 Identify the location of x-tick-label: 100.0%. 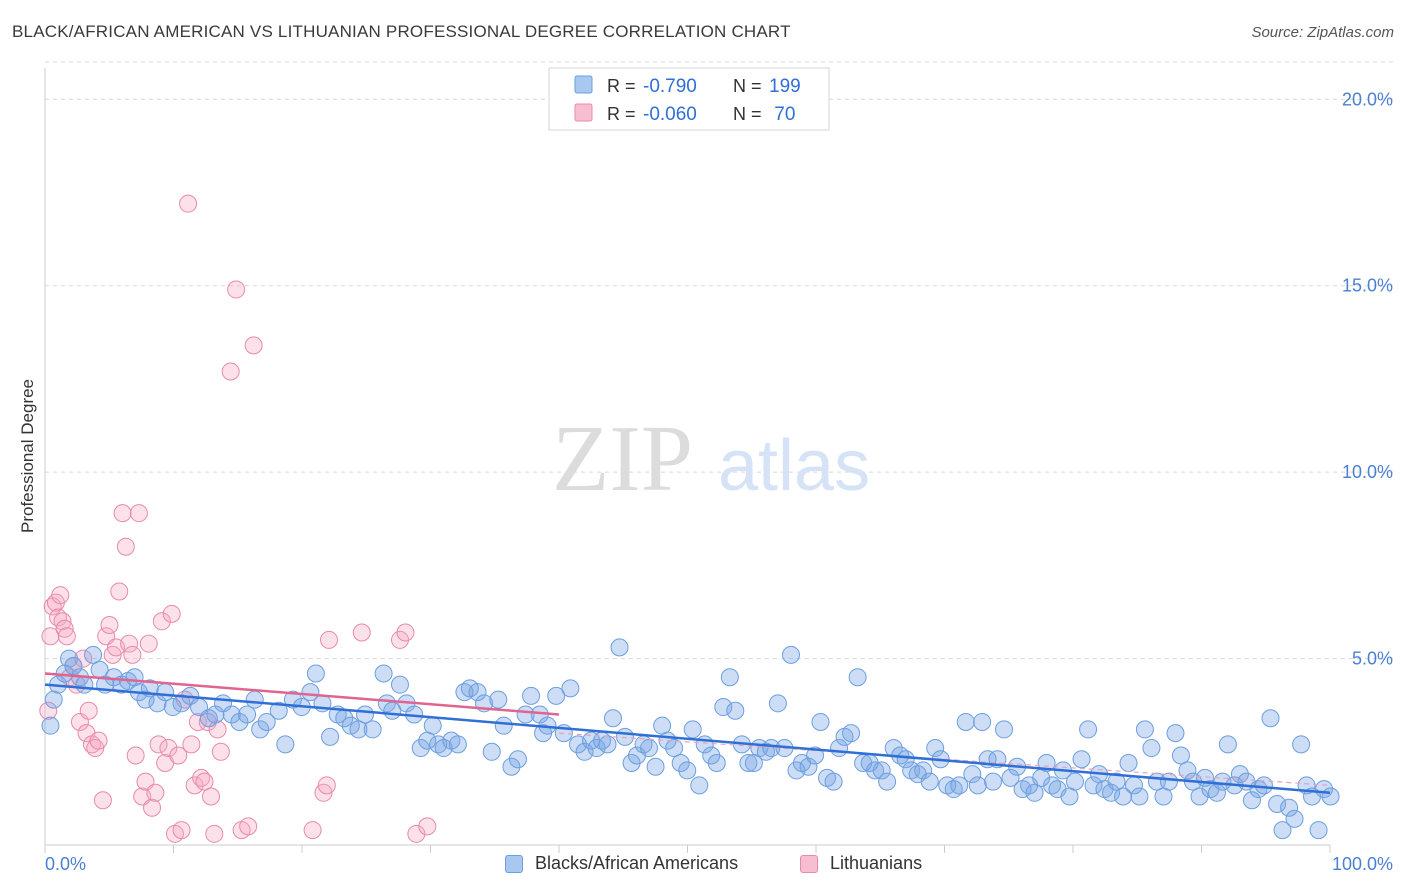
(1362, 864).